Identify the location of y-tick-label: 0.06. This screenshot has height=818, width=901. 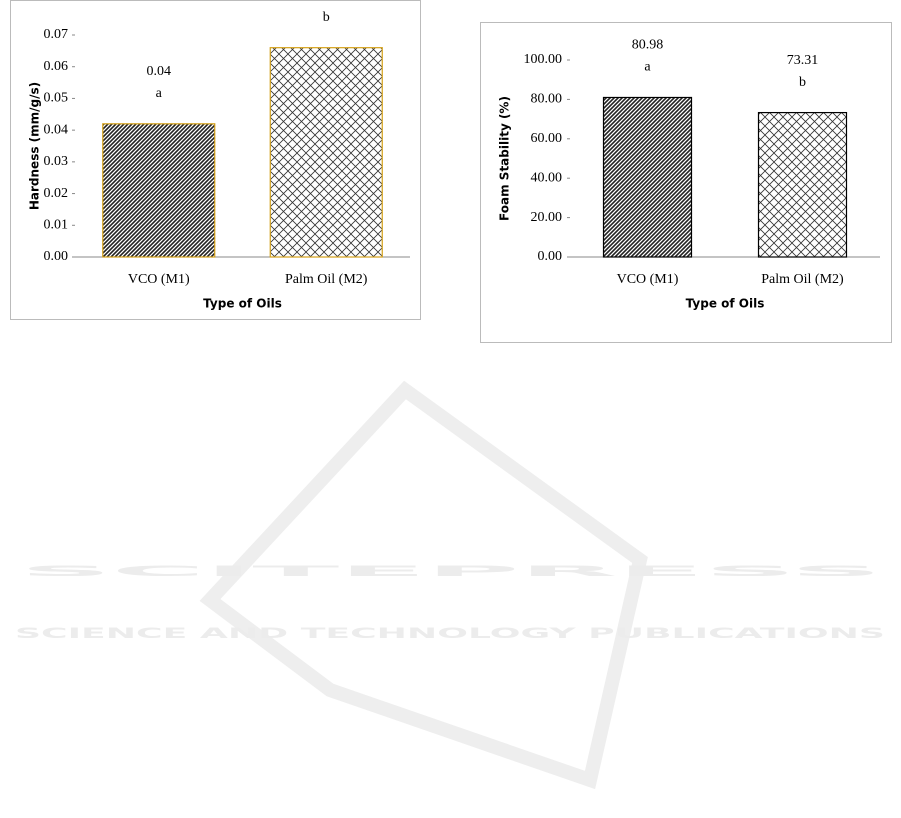
(56, 66).